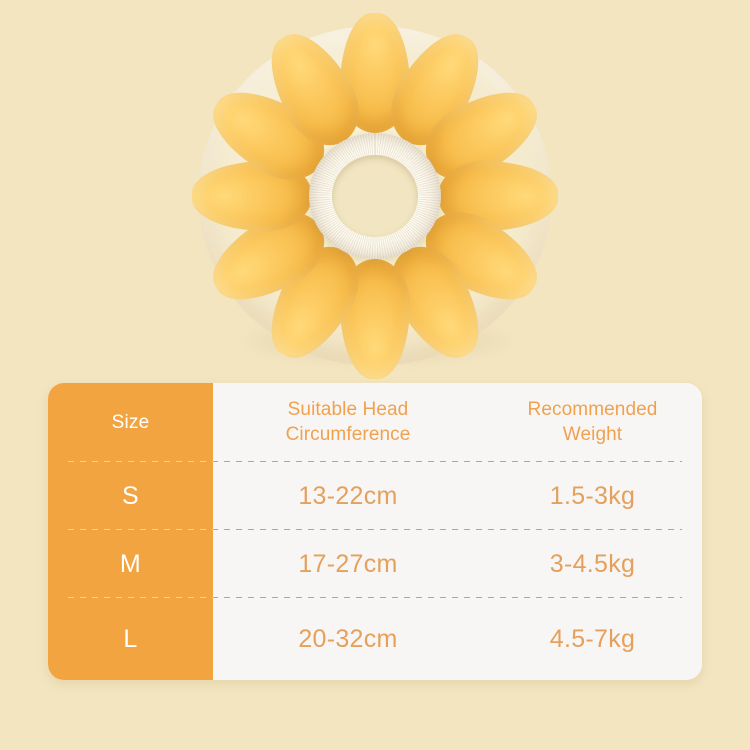  I want to click on cell-size: L, so click(130, 639).